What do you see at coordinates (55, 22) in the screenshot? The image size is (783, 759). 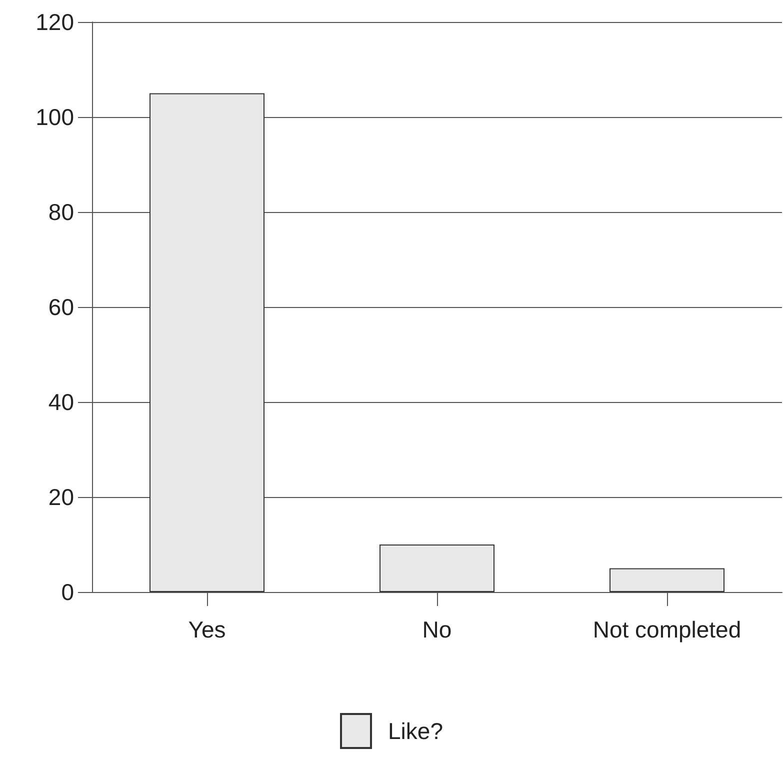 I see `y-tick-label: 120` at bounding box center [55, 22].